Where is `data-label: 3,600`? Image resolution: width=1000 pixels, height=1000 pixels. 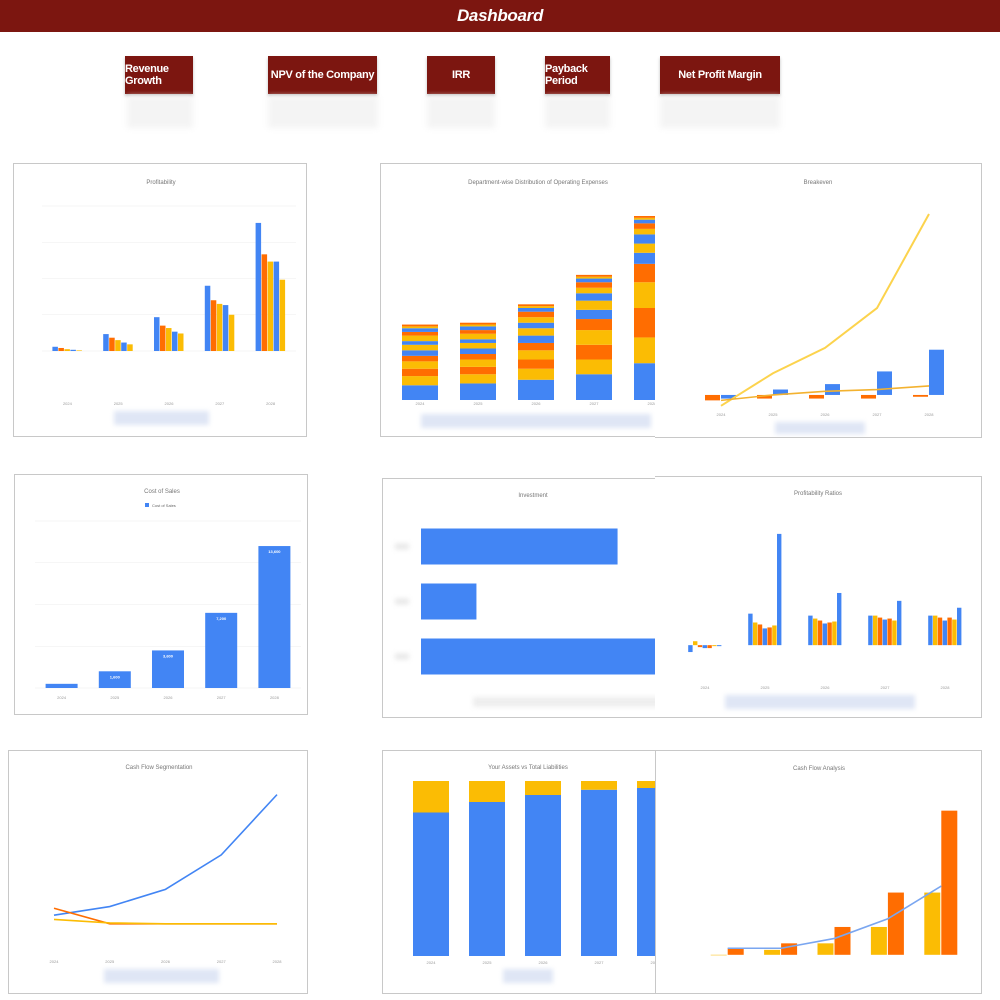 data-label: 3,600 is located at coordinates (168, 655).